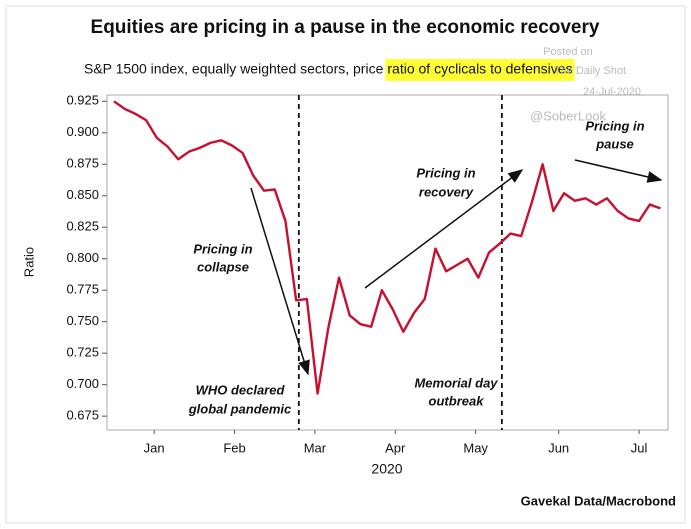 The image size is (691, 529). What do you see at coordinates (568, 115) in the screenshot?
I see `watermark: @SoberLook` at bounding box center [568, 115].